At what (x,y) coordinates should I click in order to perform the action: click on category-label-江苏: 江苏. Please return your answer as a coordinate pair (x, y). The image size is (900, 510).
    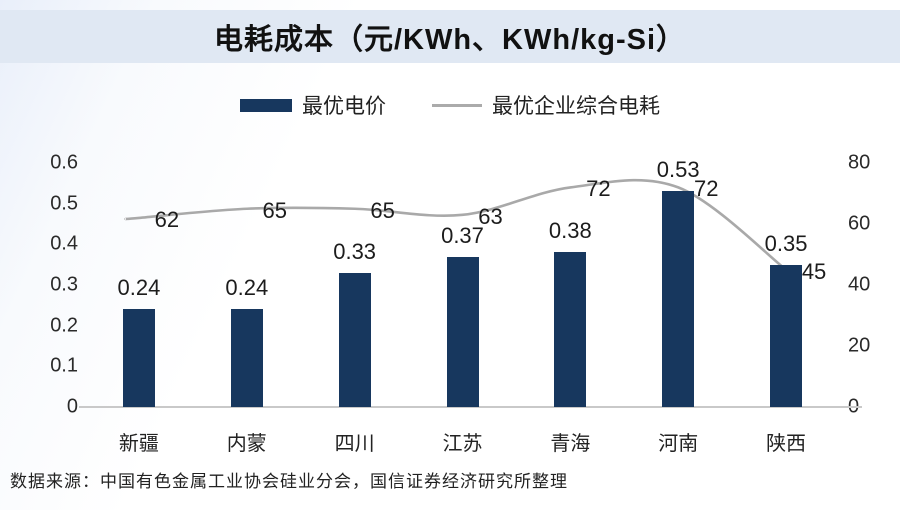
    Looking at the image, I should click on (462, 444).